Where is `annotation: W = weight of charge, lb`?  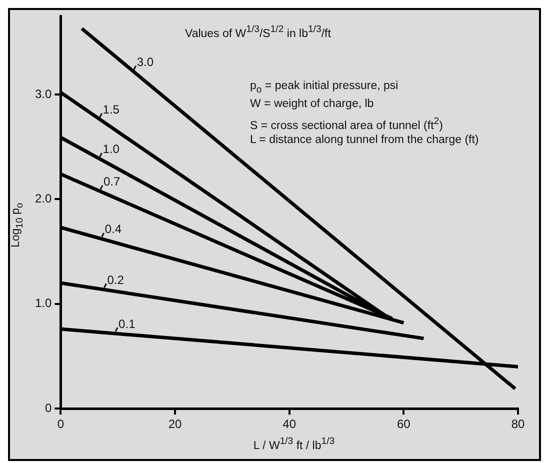 annotation: W = weight of charge, lb is located at coordinates (312, 104).